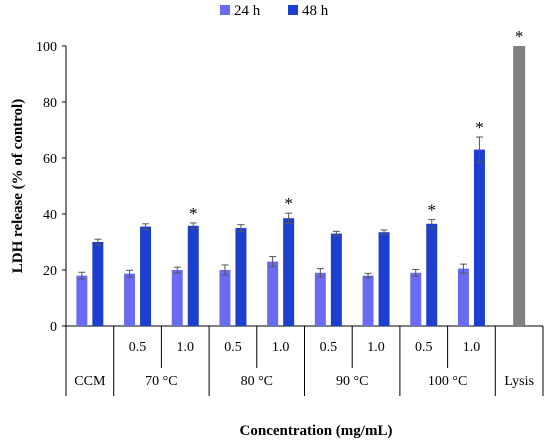  I want to click on y-tick-label: 40, so click(50, 215).